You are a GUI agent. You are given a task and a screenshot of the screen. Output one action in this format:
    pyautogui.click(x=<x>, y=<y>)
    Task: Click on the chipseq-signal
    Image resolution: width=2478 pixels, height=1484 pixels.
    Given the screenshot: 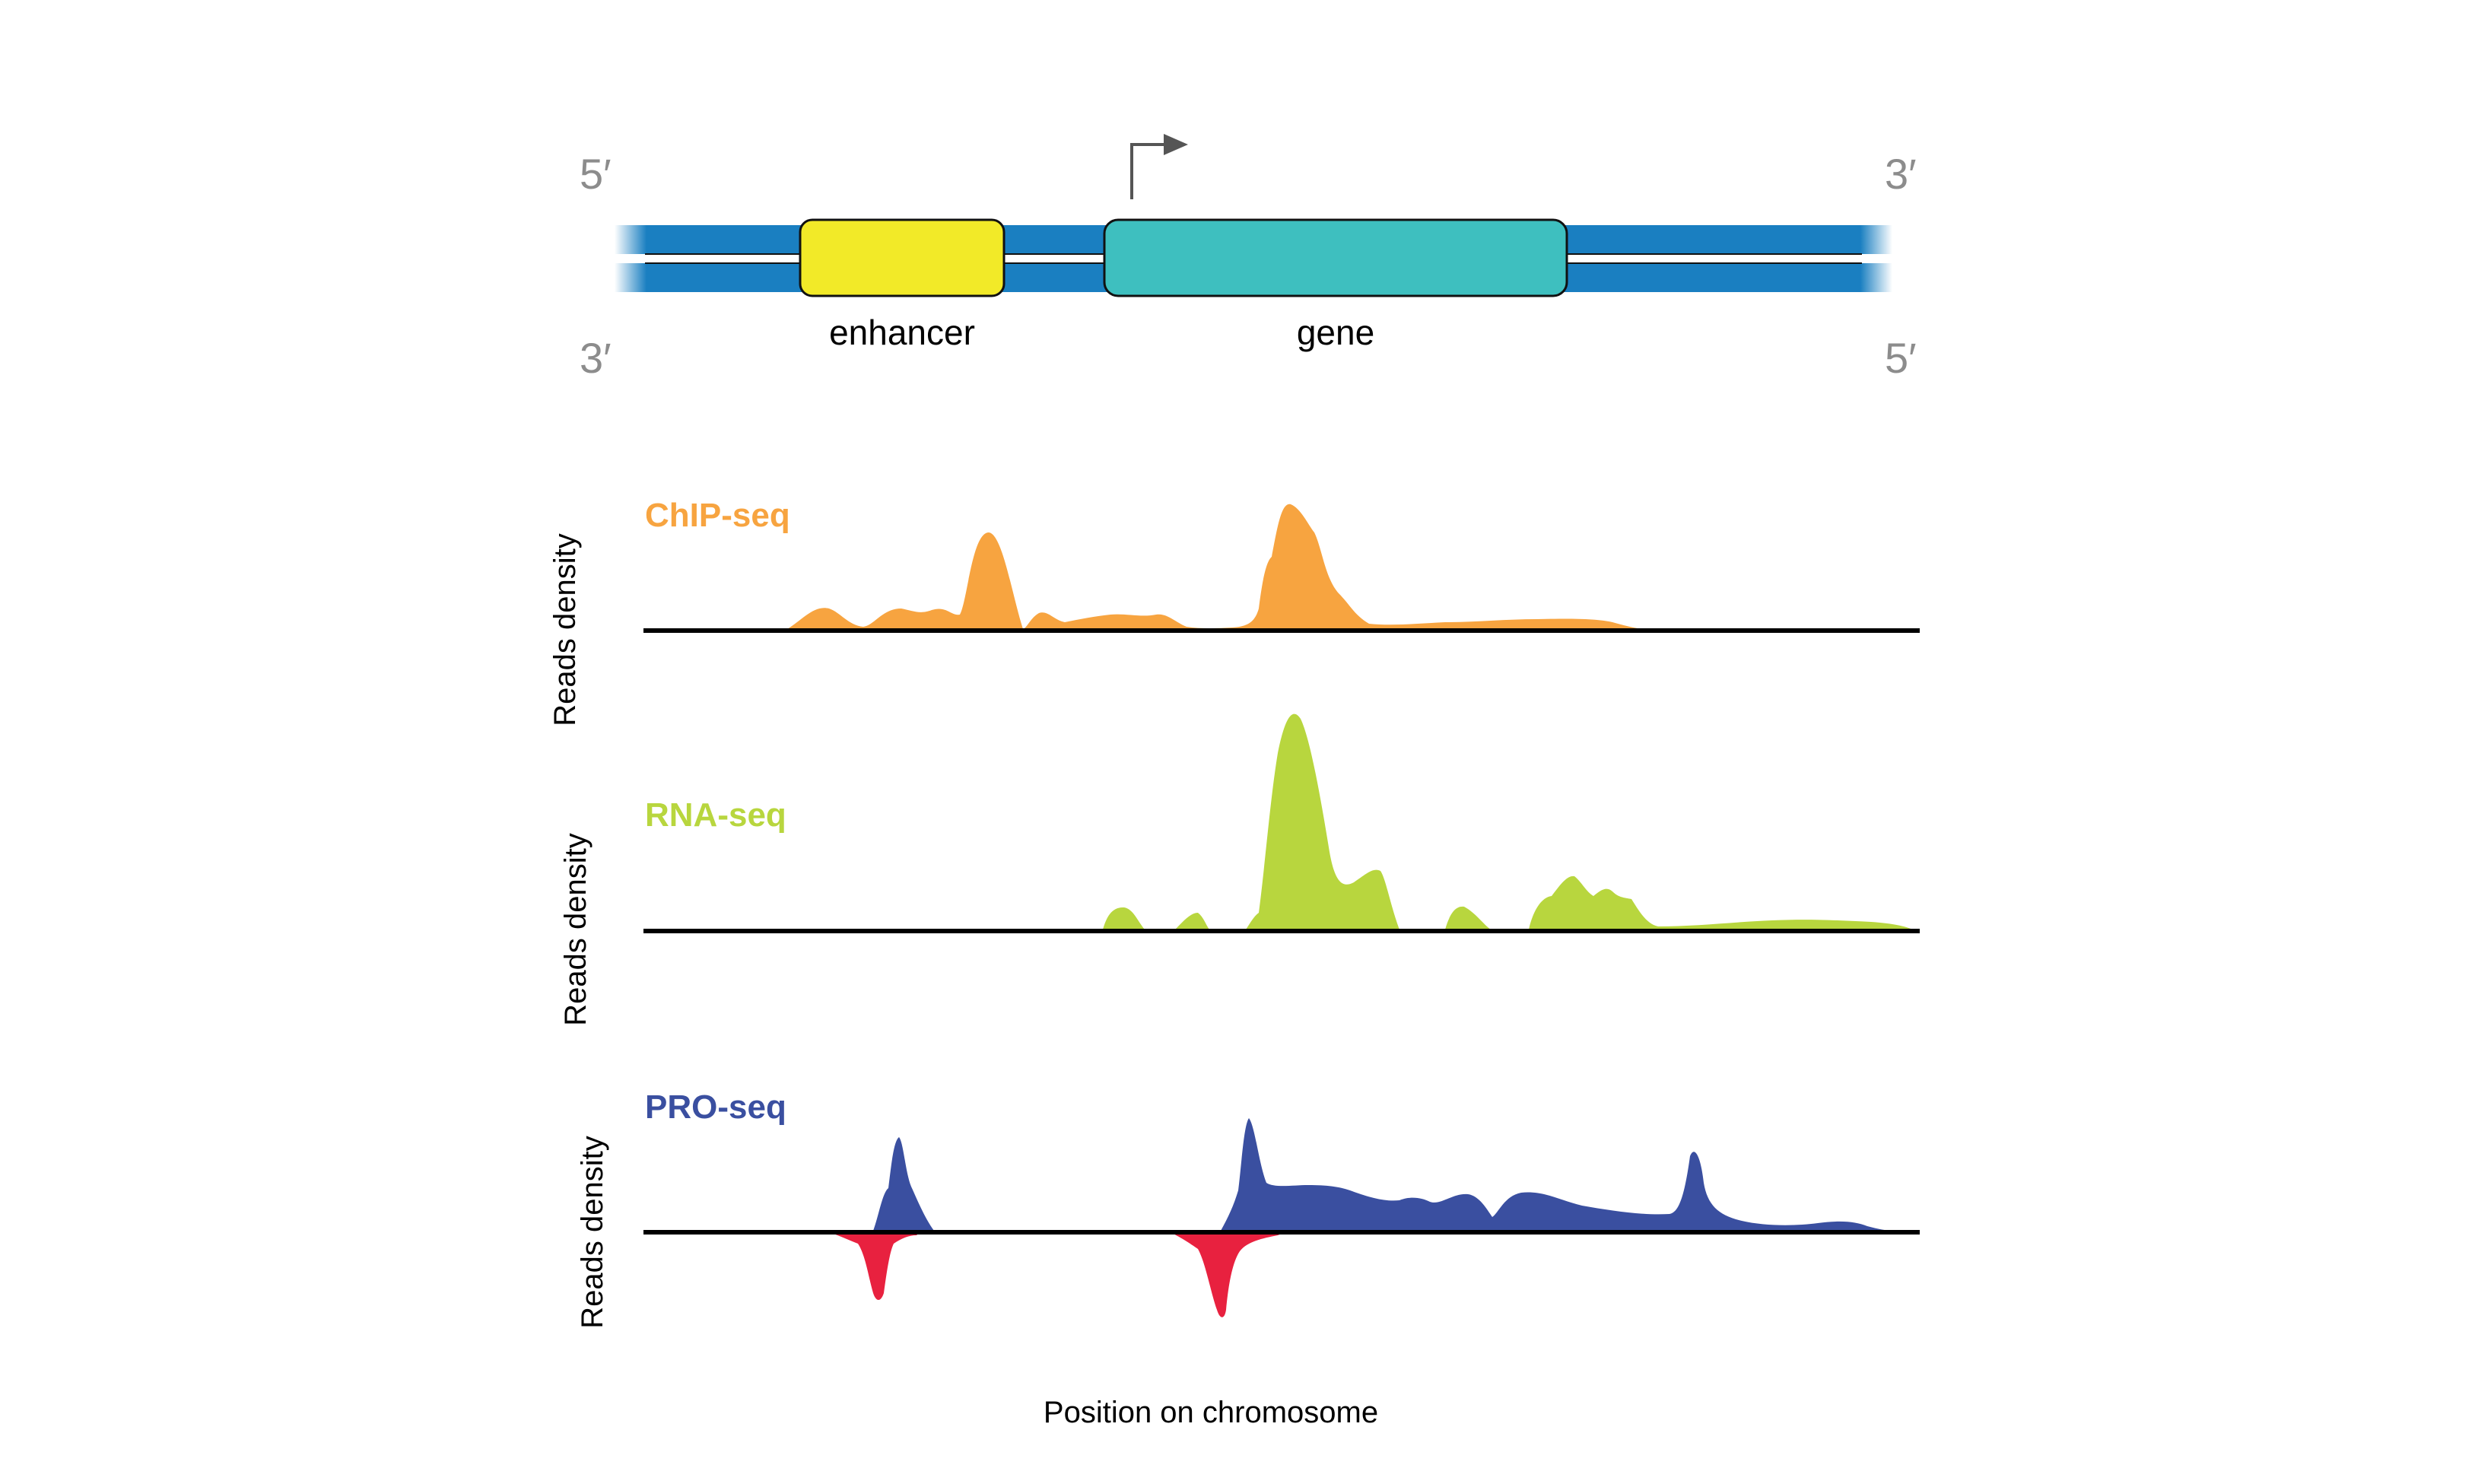 What is the action you would take?
    pyautogui.click(x=1215, y=566)
    